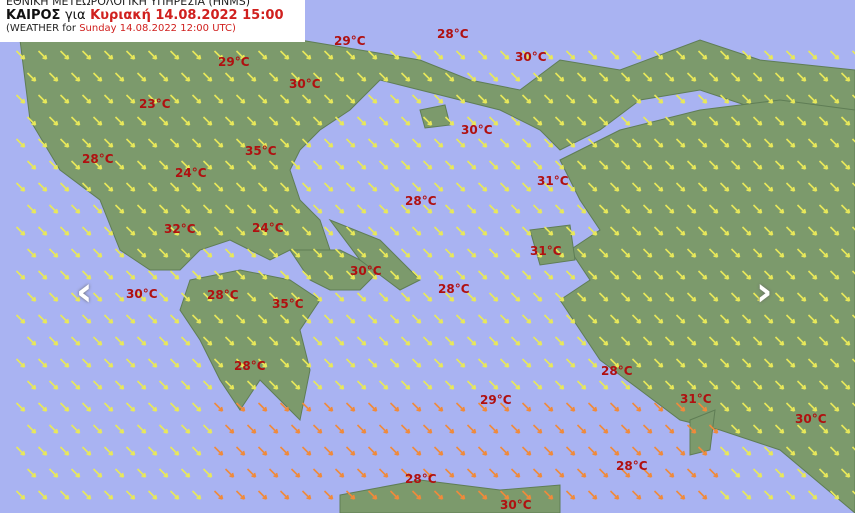 The height and width of the screenshot is (513, 855). Describe the element at coordinates (764, 292) in the screenshot. I see `chevron-right-icon: ›` at that location.